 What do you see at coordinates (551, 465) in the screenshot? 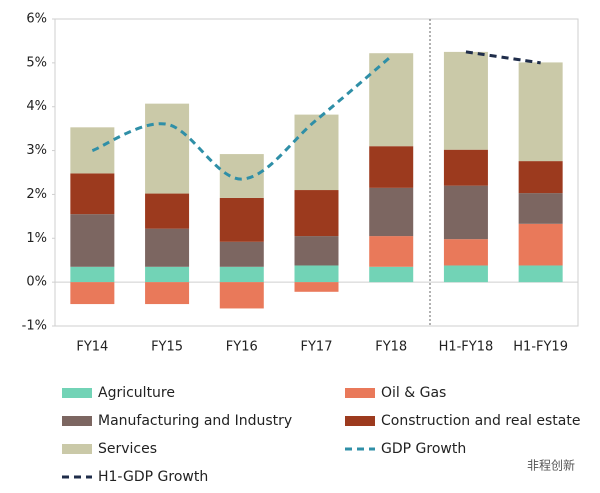
I see `watermark: 非程创新` at bounding box center [551, 465].